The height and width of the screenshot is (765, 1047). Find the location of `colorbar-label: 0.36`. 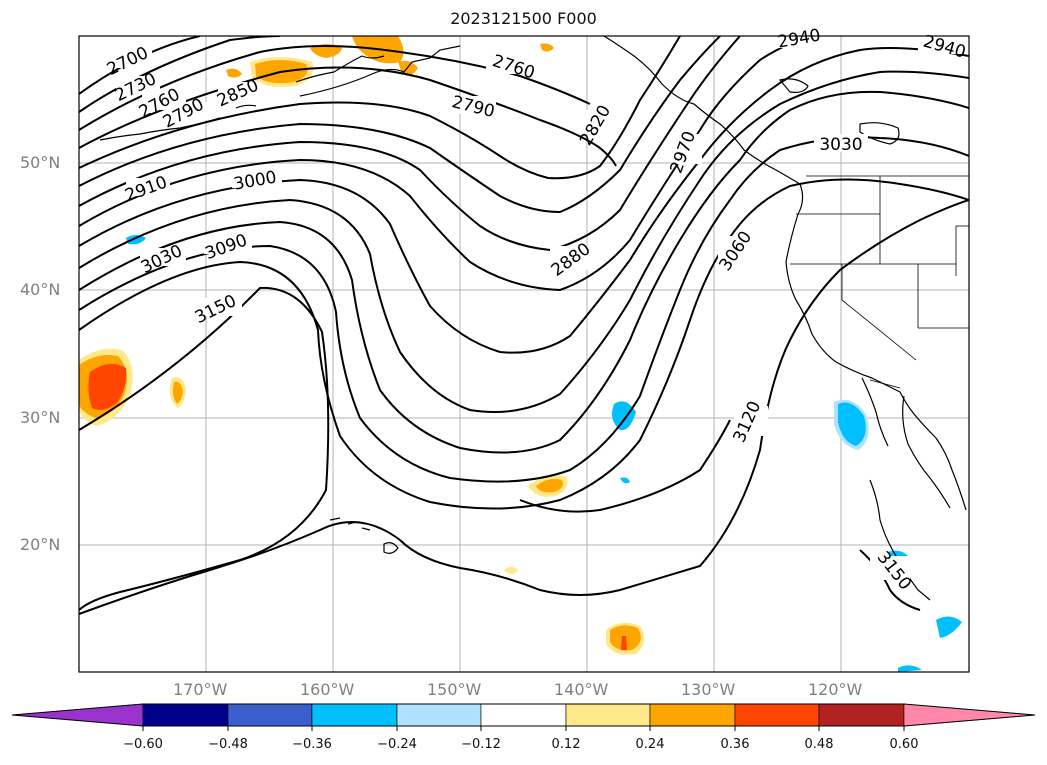

colorbar-label: 0.36 is located at coordinates (735, 744).